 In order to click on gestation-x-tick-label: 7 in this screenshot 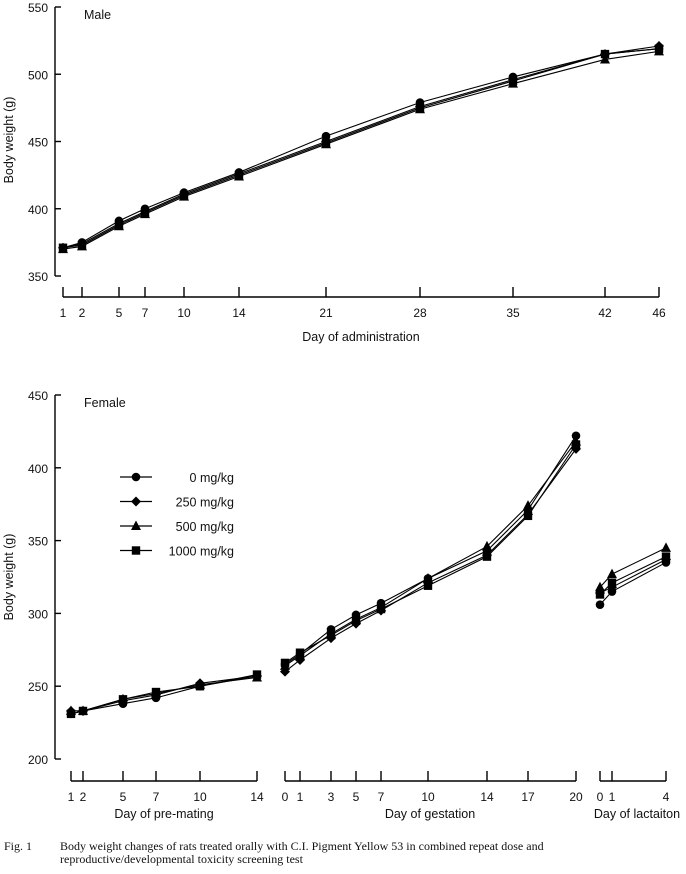, I will do `click(381, 797)`.